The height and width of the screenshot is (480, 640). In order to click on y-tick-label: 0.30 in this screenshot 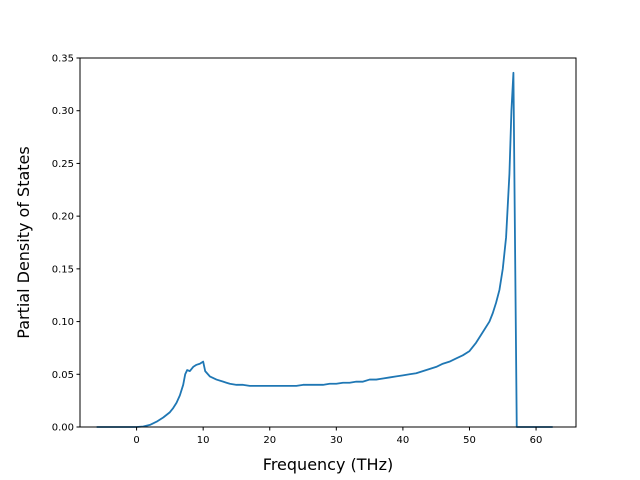, I will do `click(63, 111)`.